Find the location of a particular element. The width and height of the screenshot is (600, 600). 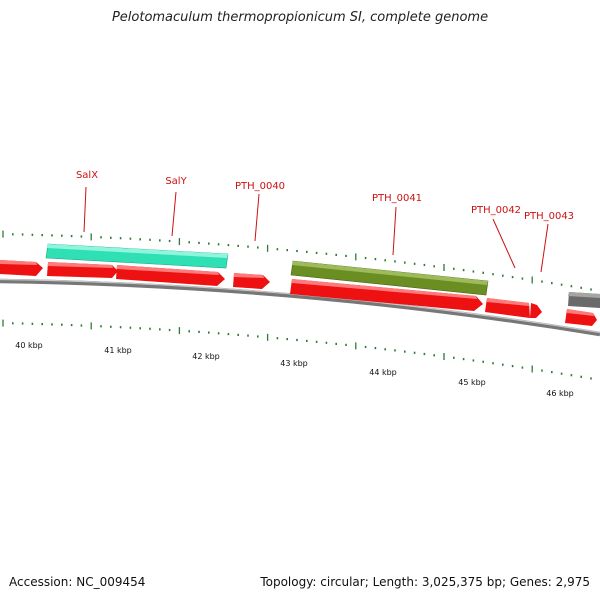

pth0042-leader-line is located at coordinates (504, 243).